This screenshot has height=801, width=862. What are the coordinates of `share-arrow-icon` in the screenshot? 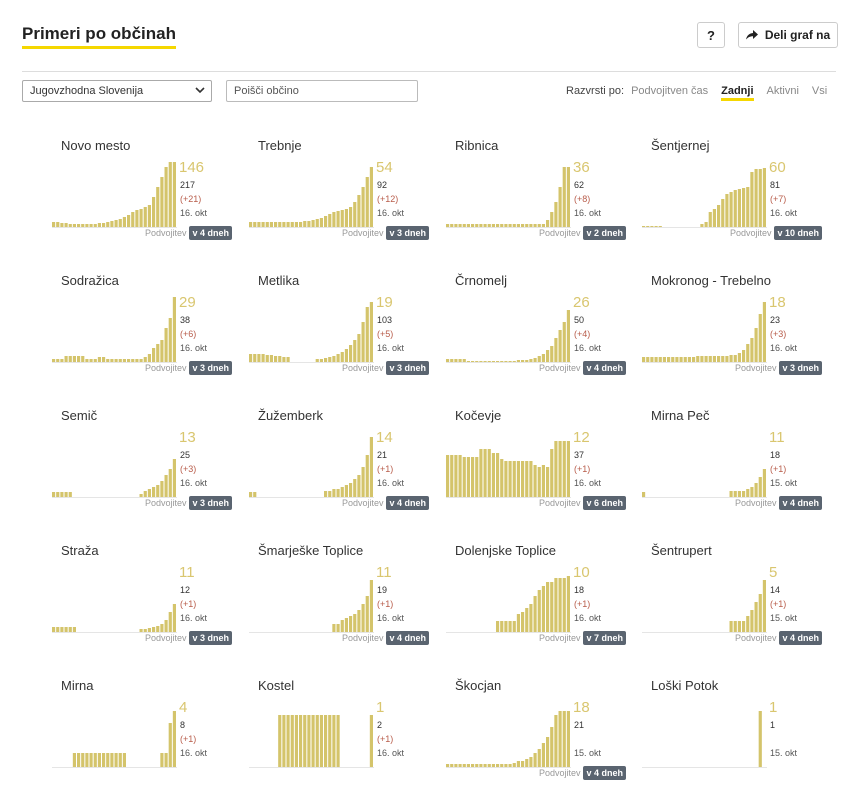 It's located at (751, 35).